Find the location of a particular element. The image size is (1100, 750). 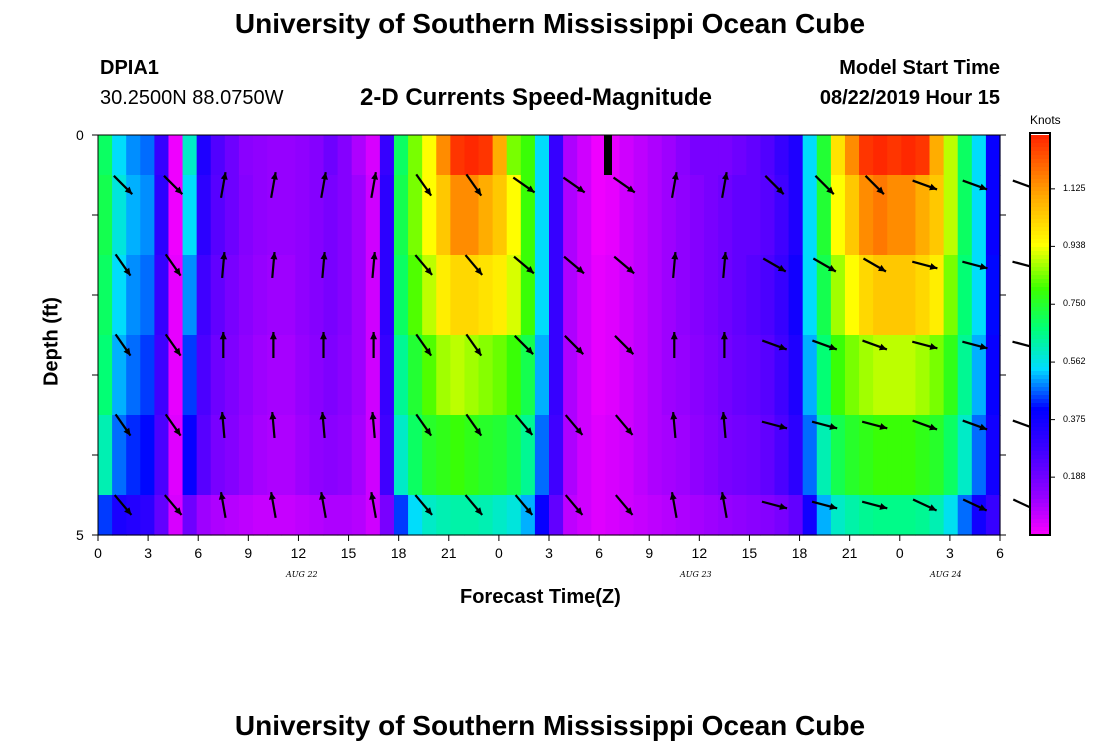

x-tick-label: 12 is located at coordinates (298, 553).